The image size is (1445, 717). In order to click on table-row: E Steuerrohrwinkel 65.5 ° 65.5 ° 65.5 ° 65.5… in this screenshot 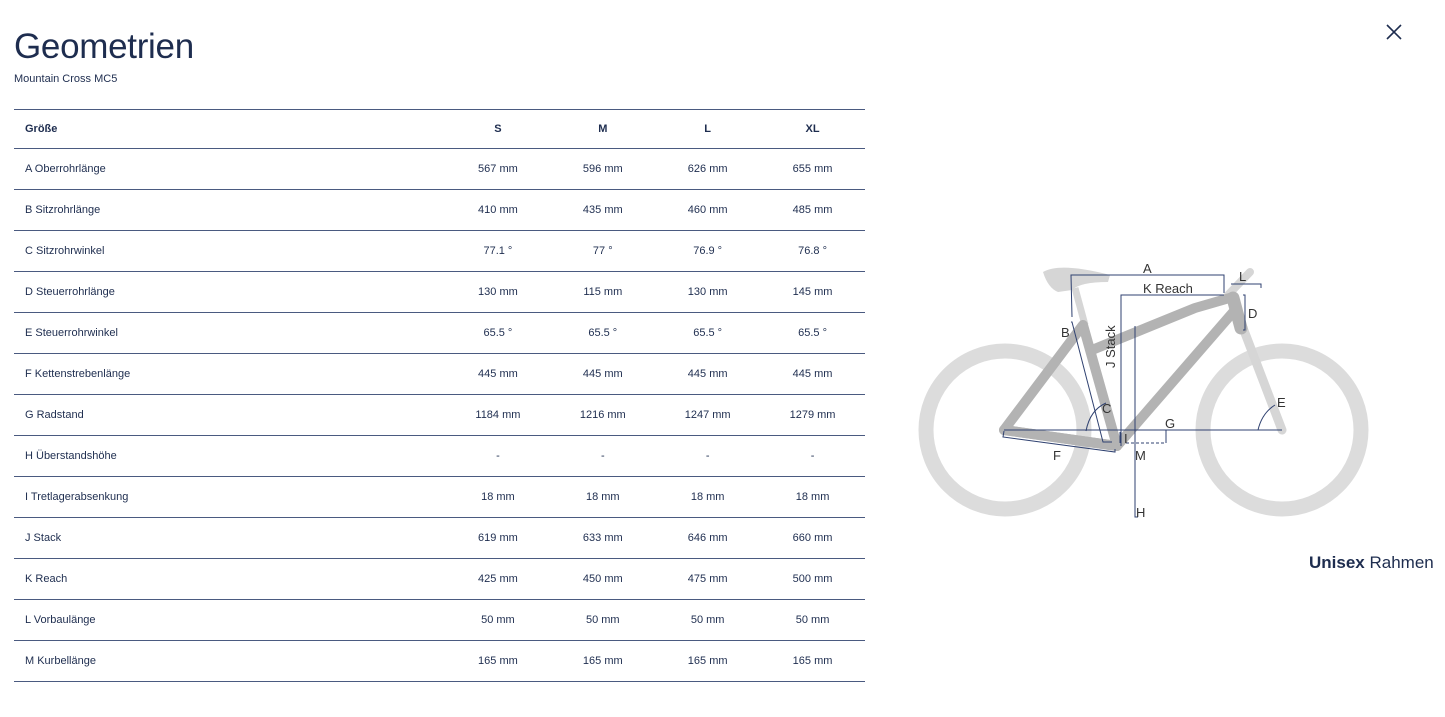, I will do `click(439, 333)`.